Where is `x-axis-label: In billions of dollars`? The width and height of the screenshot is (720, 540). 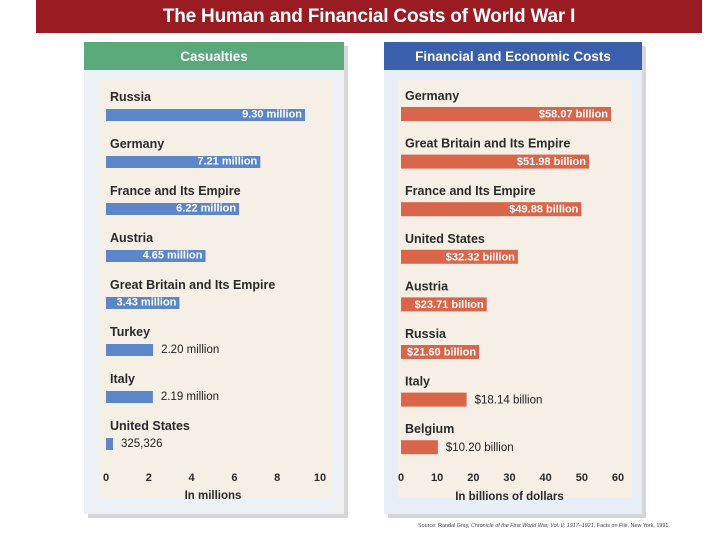 x-axis-label: In billions of dollars is located at coordinates (509, 497).